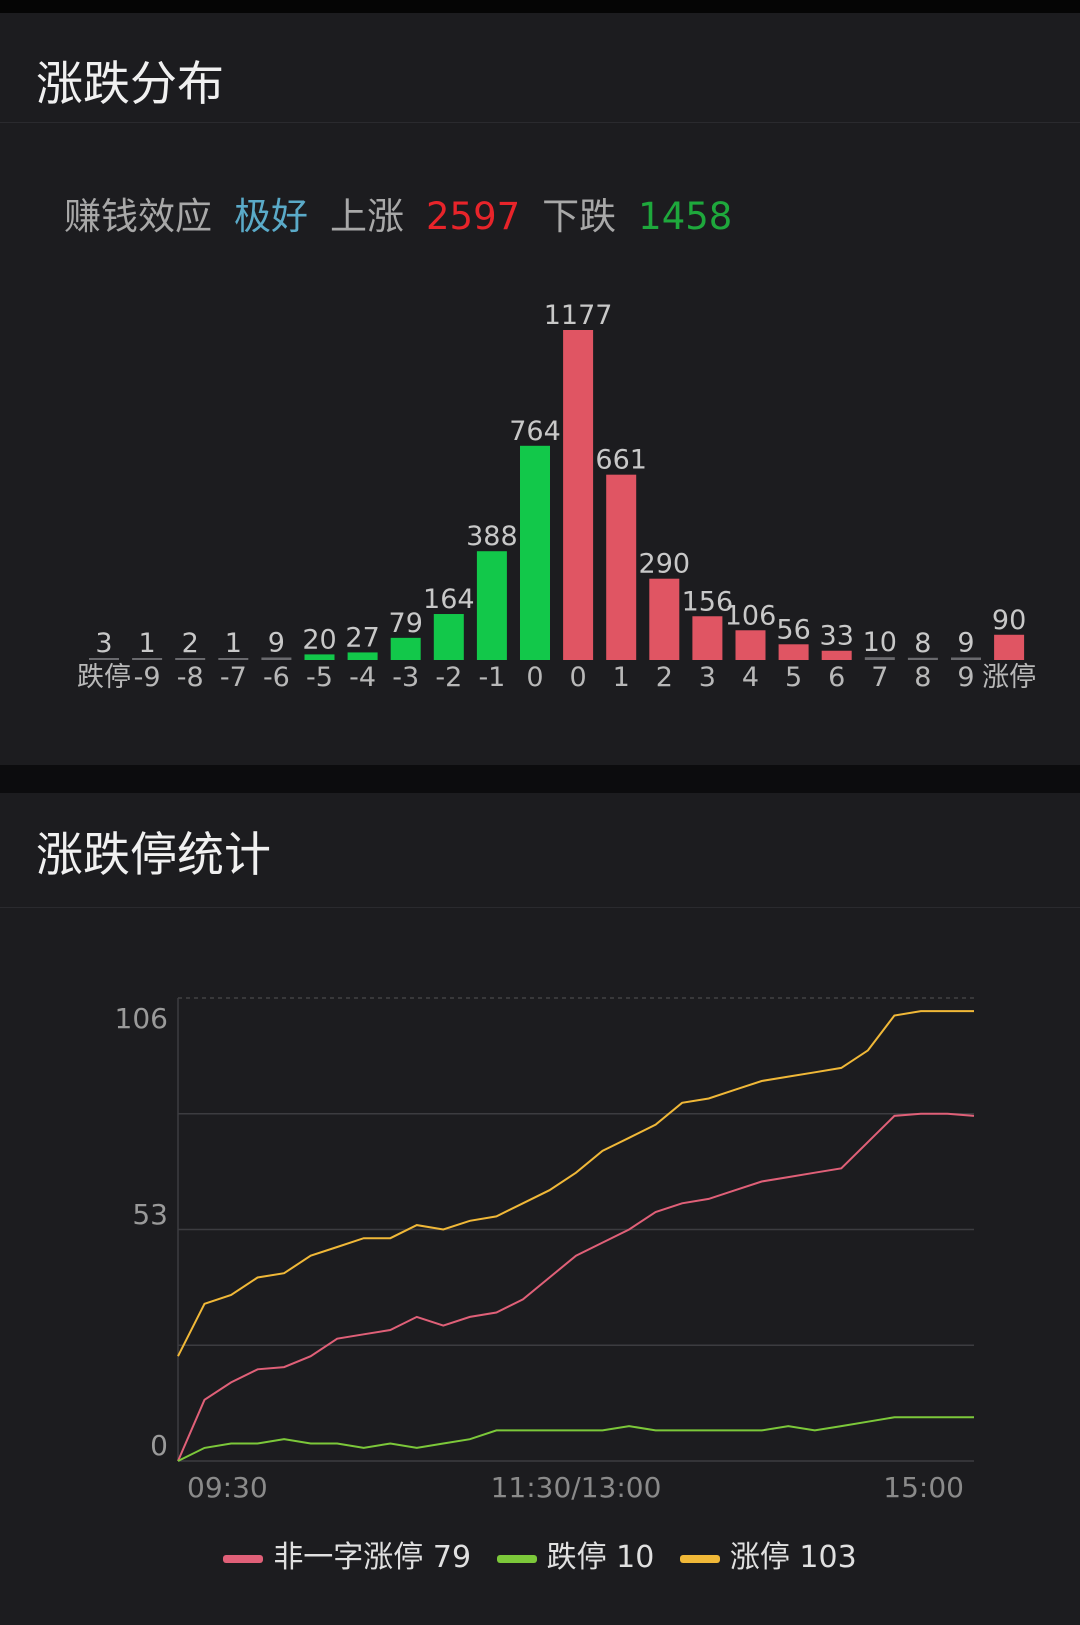  What do you see at coordinates (473, 216) in the screenshot?
I see `up-value: 2597` at bounding box center [473, 216].